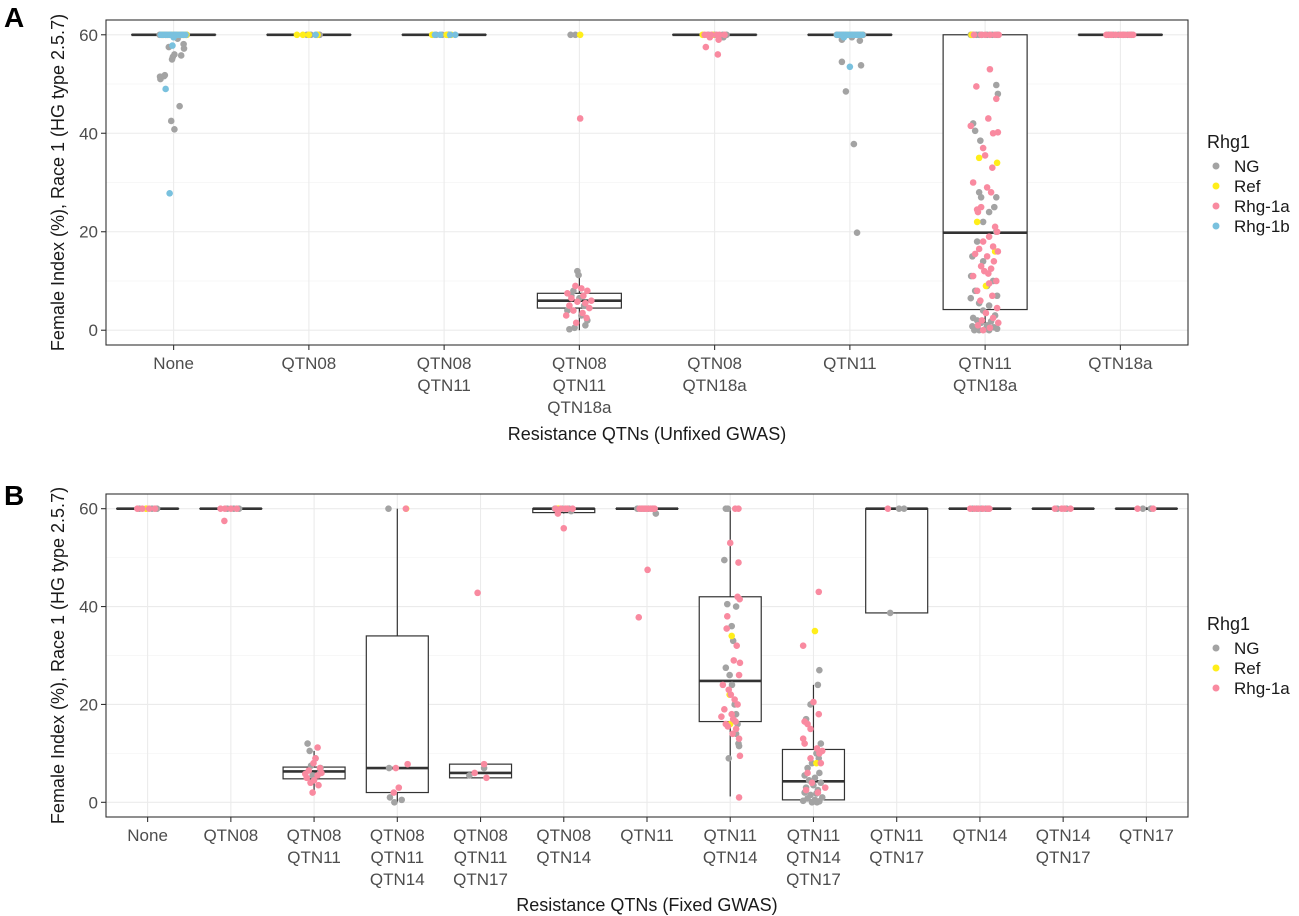 This screenshot has width=1299, height=916. Describe the element at coordinates (58, 655) in the screenshot. I see `panel-b-y-axis-title: Female Index (%), Race 1 (HG type 2.5.7)` at that location.